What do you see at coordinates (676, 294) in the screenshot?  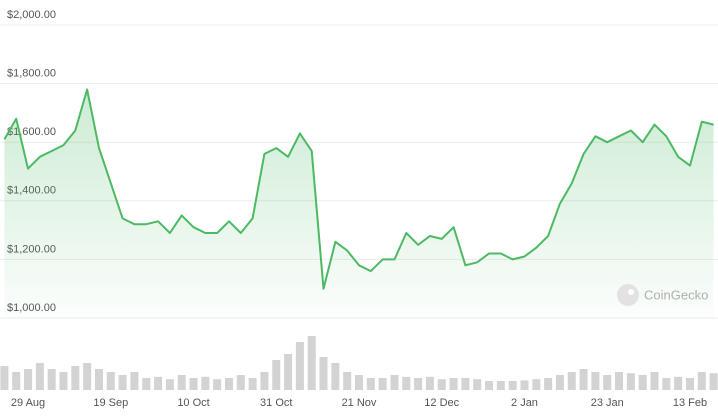 I see `watermark: CoinGecko` at bounding box center [676, 294].